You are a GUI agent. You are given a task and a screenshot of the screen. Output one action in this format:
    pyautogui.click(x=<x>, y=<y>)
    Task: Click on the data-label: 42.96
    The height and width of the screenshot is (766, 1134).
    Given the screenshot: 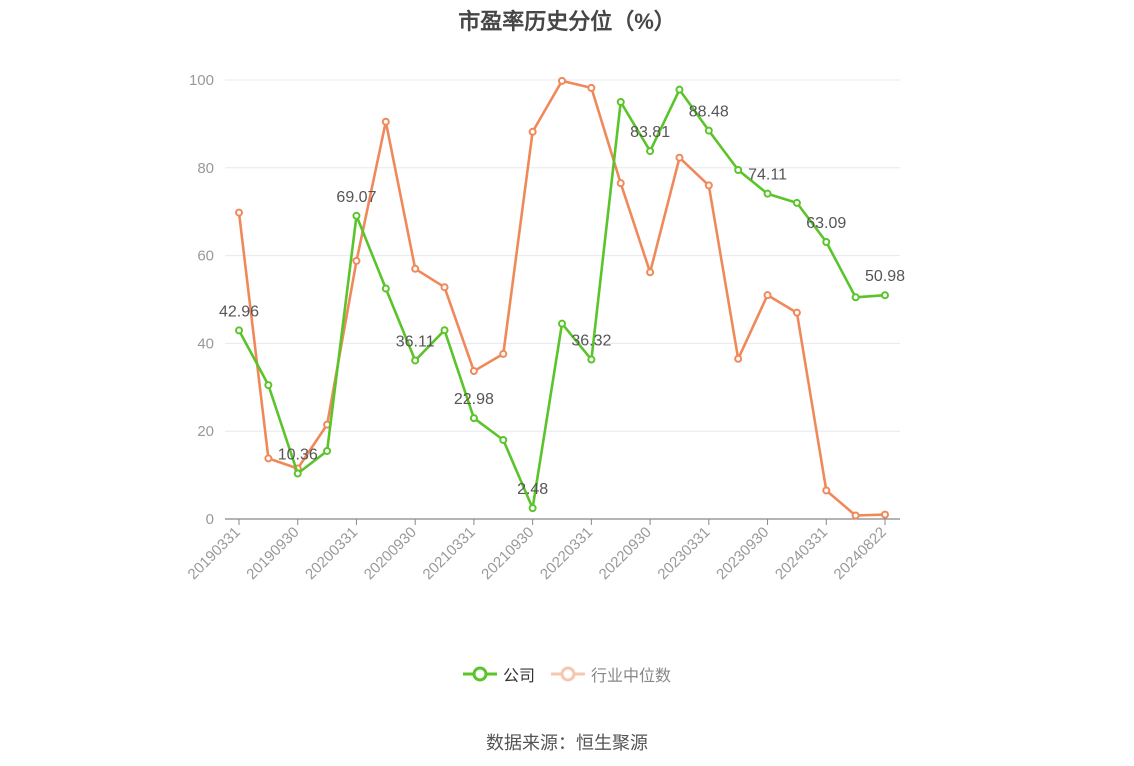 What is the action you would take?
    pyautogui.click(x=239, y=311)
    